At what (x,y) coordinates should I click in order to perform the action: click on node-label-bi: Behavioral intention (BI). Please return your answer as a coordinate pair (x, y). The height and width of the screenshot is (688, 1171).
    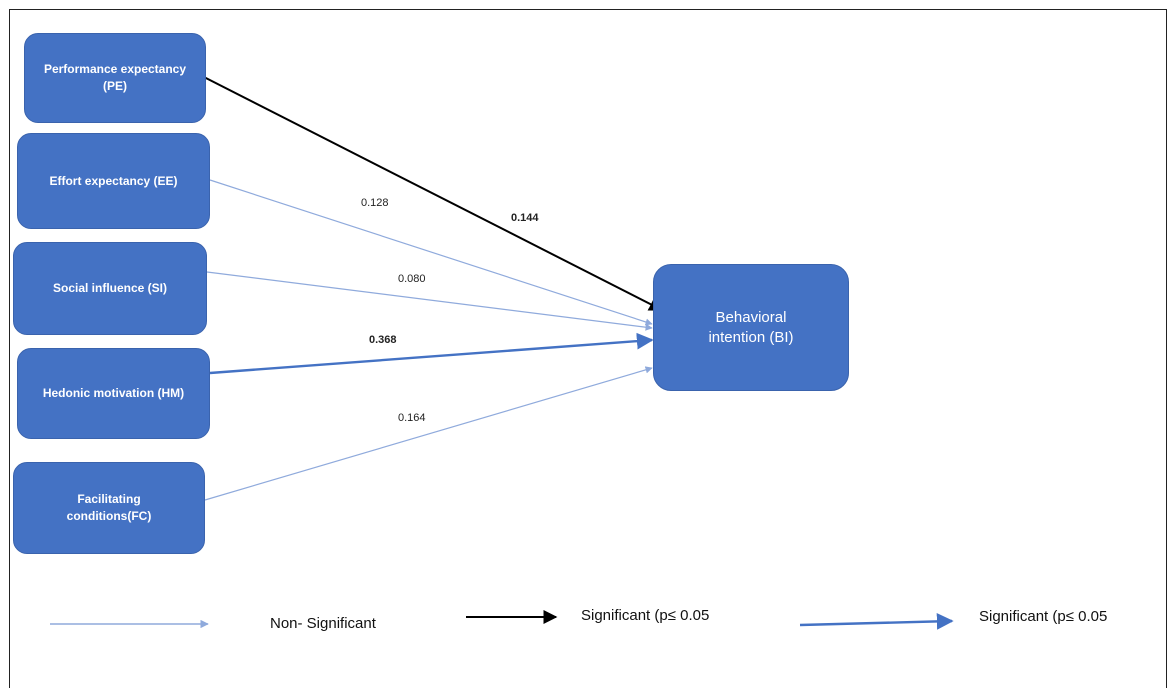
    Looking at the image, I should click on (751, 327).